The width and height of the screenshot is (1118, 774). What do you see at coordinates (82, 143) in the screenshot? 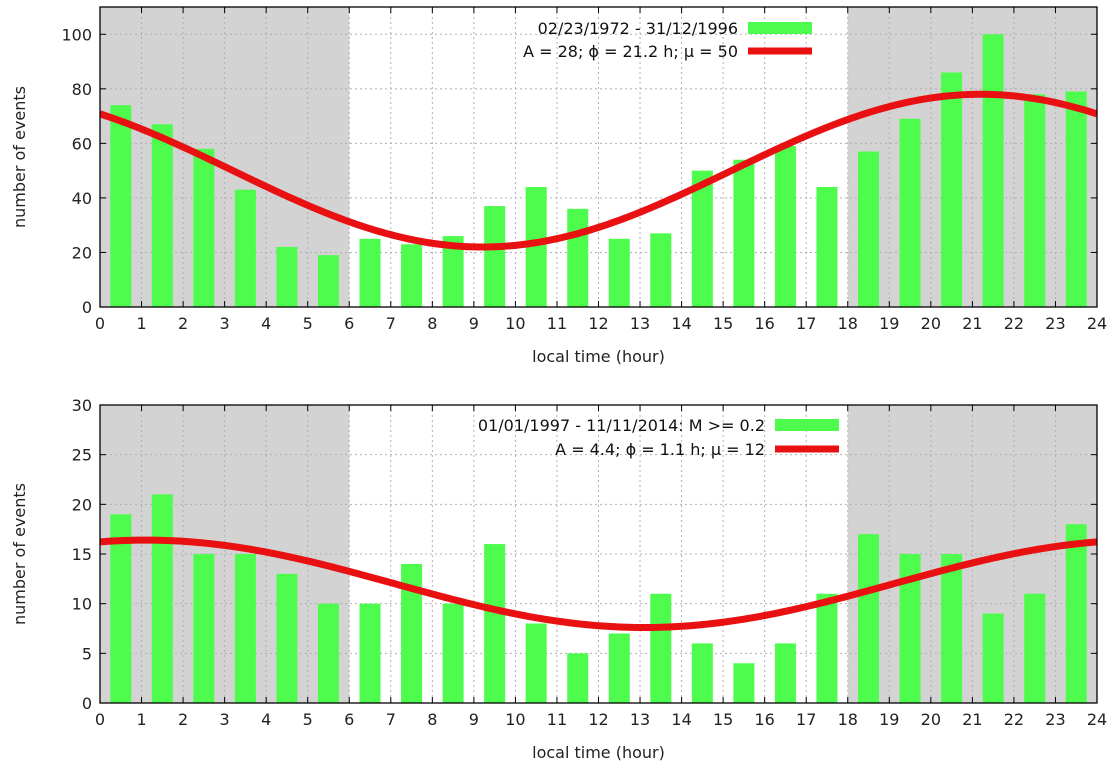
I see `y-tick-label-3: 60` at bounding box center [82, 143].